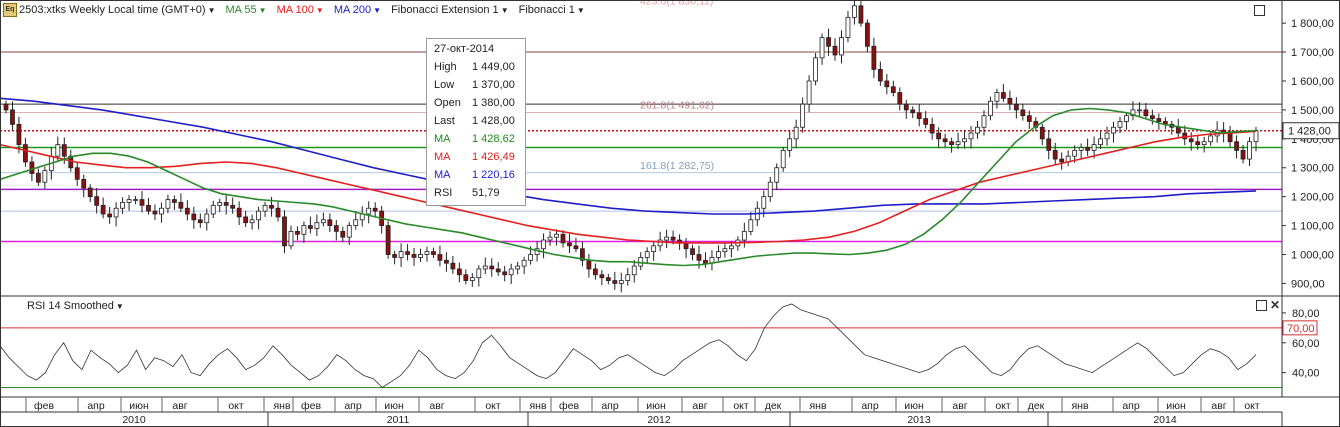  What do you see at coordinates (493, 67) in the screenshot?
I see `tooltip-value: 1 449,00` at bounding box center [493, 67].